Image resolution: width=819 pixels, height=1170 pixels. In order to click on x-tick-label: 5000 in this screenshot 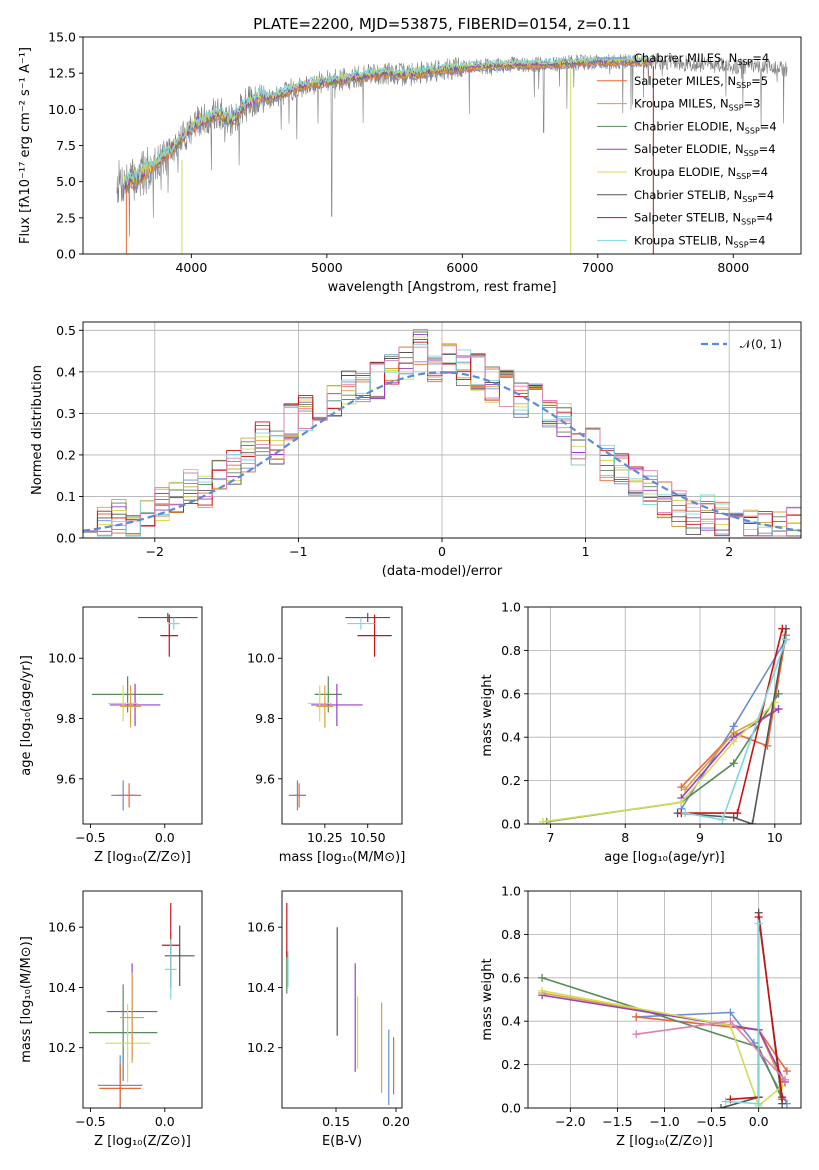, I will do `click(327, 267)`.